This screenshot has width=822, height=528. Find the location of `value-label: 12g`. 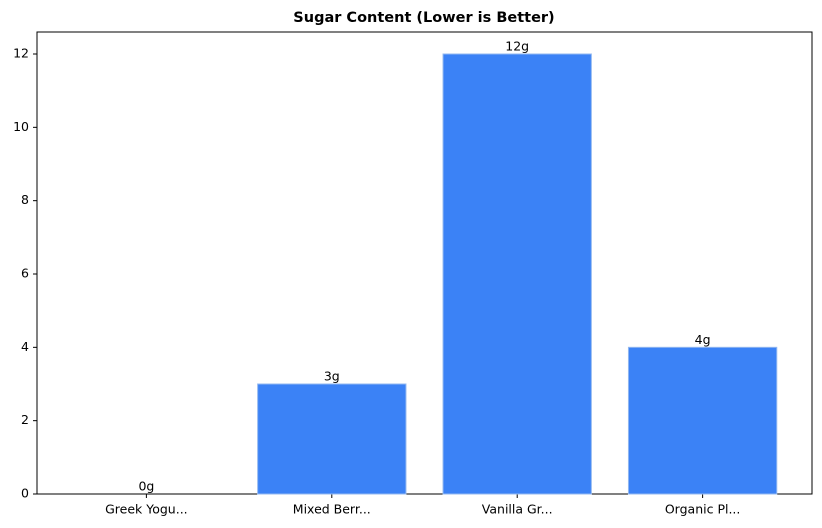

value-label: 12g is located at coordinates (517, 46).